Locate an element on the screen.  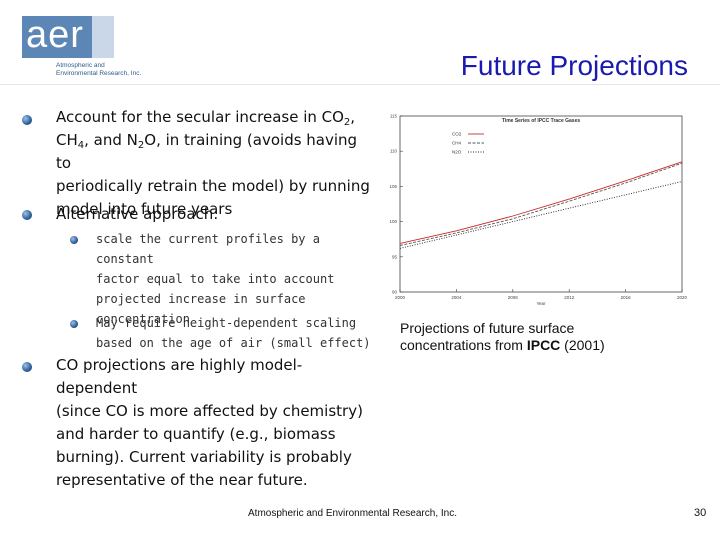
y-tick-label: 110 is located at coordinates (394, 151).